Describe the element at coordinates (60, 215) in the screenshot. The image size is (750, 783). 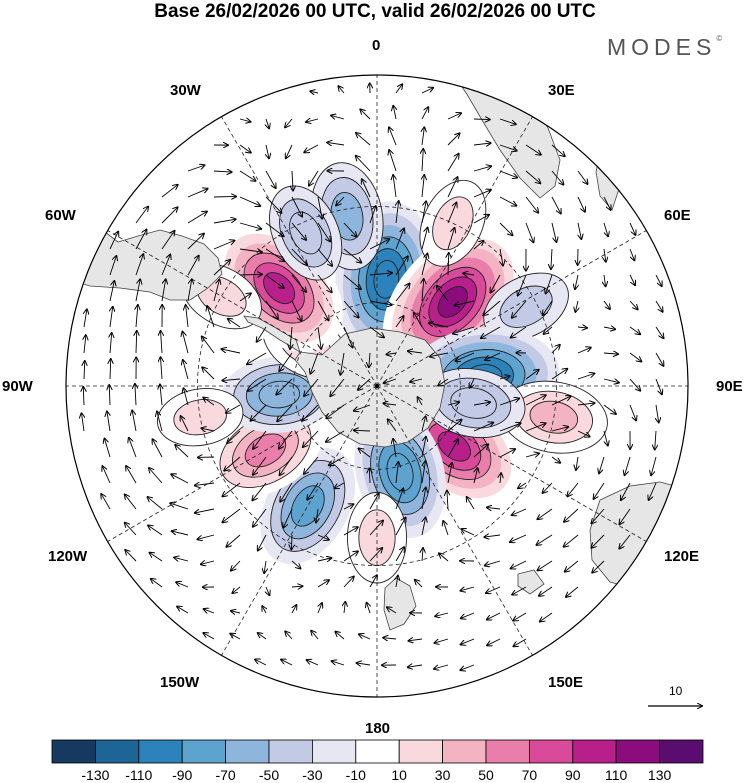
I see `lon-label-60w: 60W` at that location.